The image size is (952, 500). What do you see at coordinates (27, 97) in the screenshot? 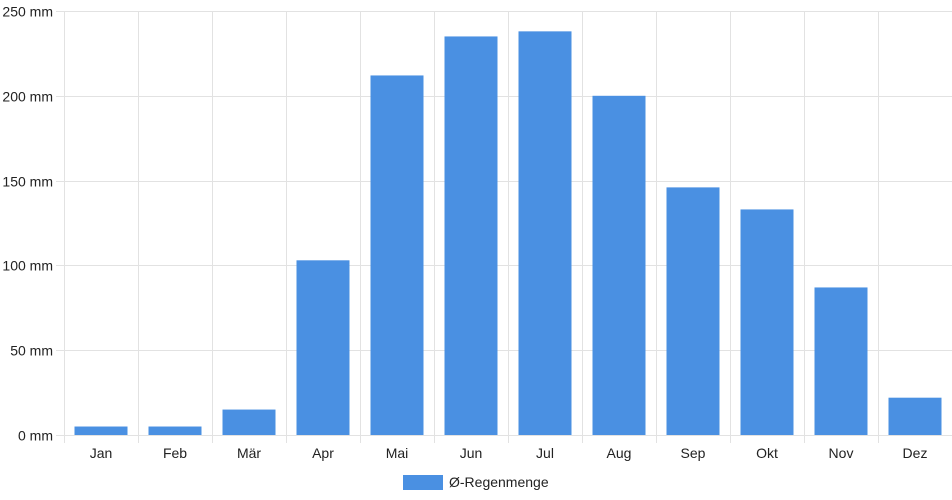
I see `y-tick-label: 200 mm` at bounding box center [27, 97].